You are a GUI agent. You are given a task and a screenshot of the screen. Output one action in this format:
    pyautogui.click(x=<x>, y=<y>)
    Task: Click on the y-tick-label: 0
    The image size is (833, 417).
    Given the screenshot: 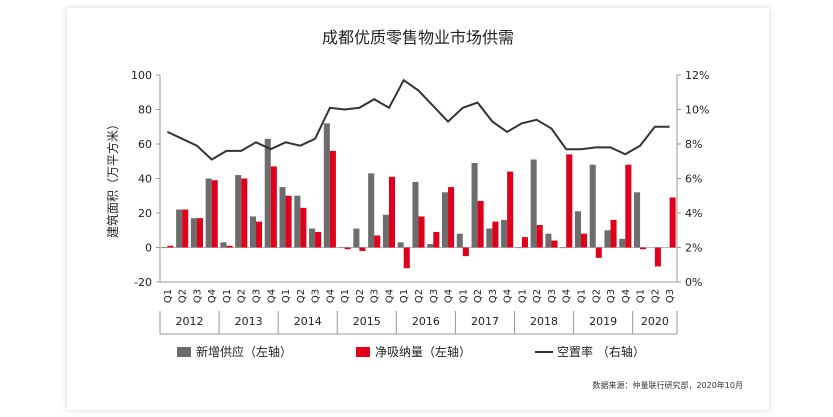 What is the action you would take?
    pyautogui.click(x=148, y=248)
    